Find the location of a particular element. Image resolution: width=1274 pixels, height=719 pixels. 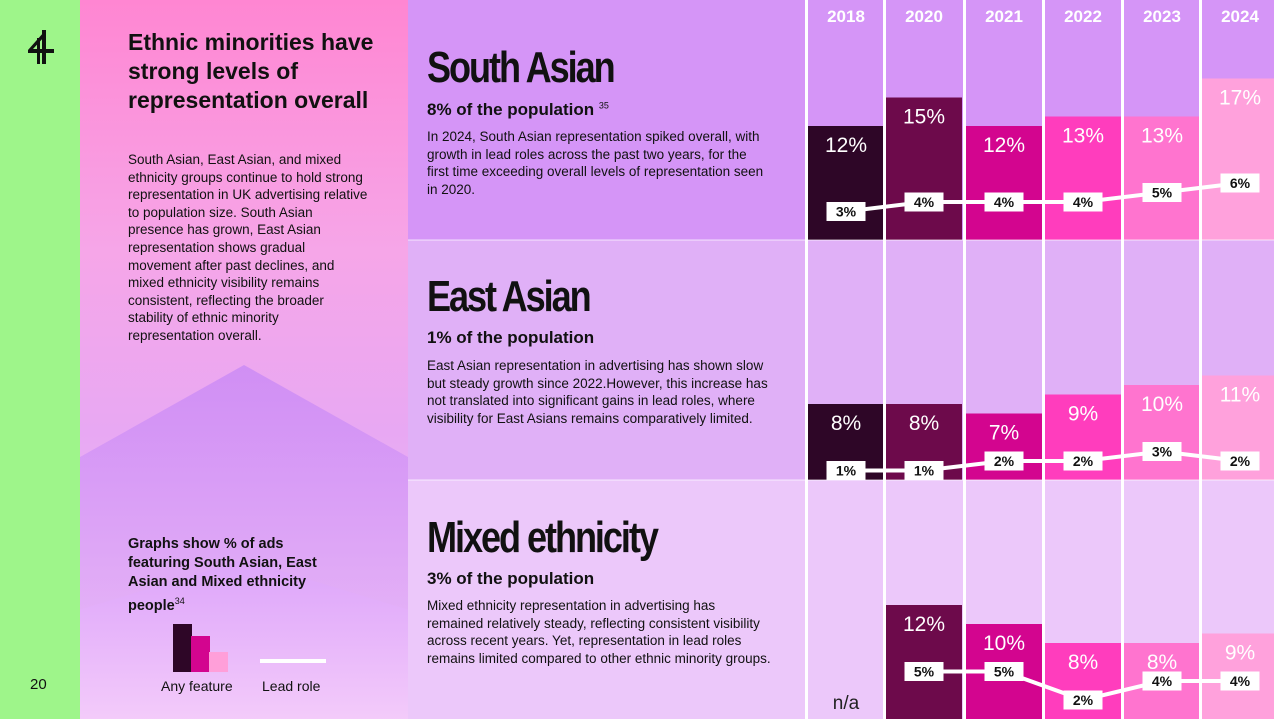

section-title-east-asian: East Asian is located at coordinates (509, 296).